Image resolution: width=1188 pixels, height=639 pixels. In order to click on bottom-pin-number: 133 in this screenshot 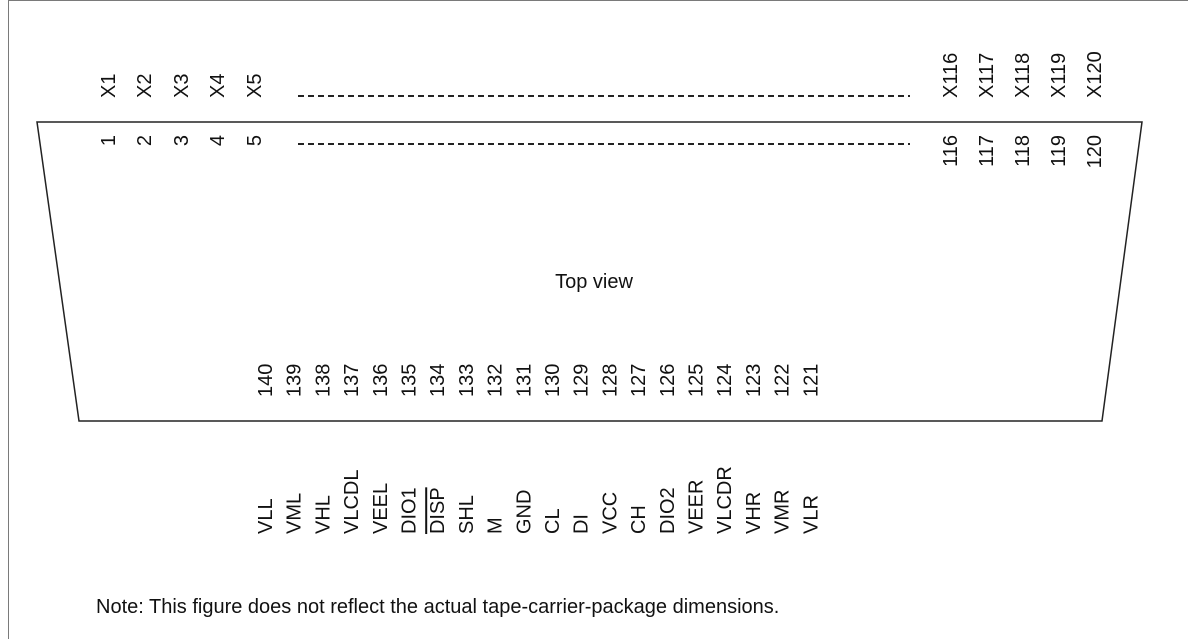, I will do `click(467, 380)`.